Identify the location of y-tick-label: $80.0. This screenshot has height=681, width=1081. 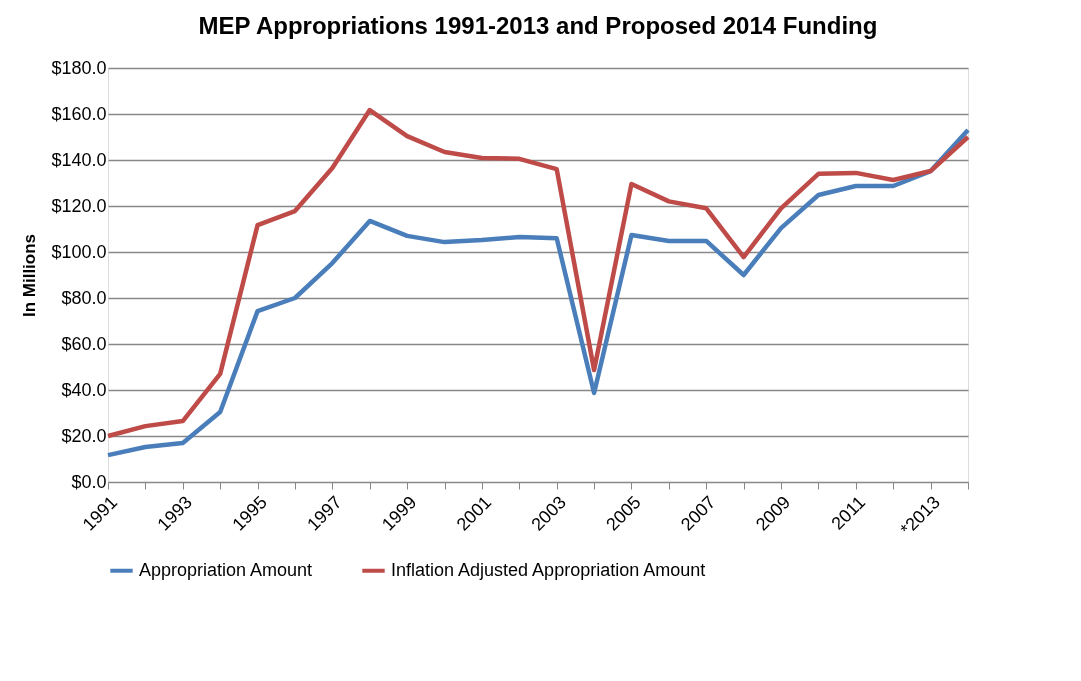
(84, 297).